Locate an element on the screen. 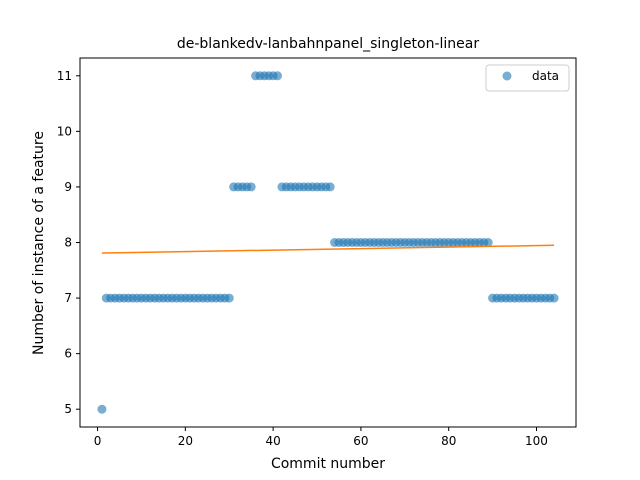 The height and width of the screenshot is (480, 640). y-tick-label: 7 is located at coordinates (68, 298).